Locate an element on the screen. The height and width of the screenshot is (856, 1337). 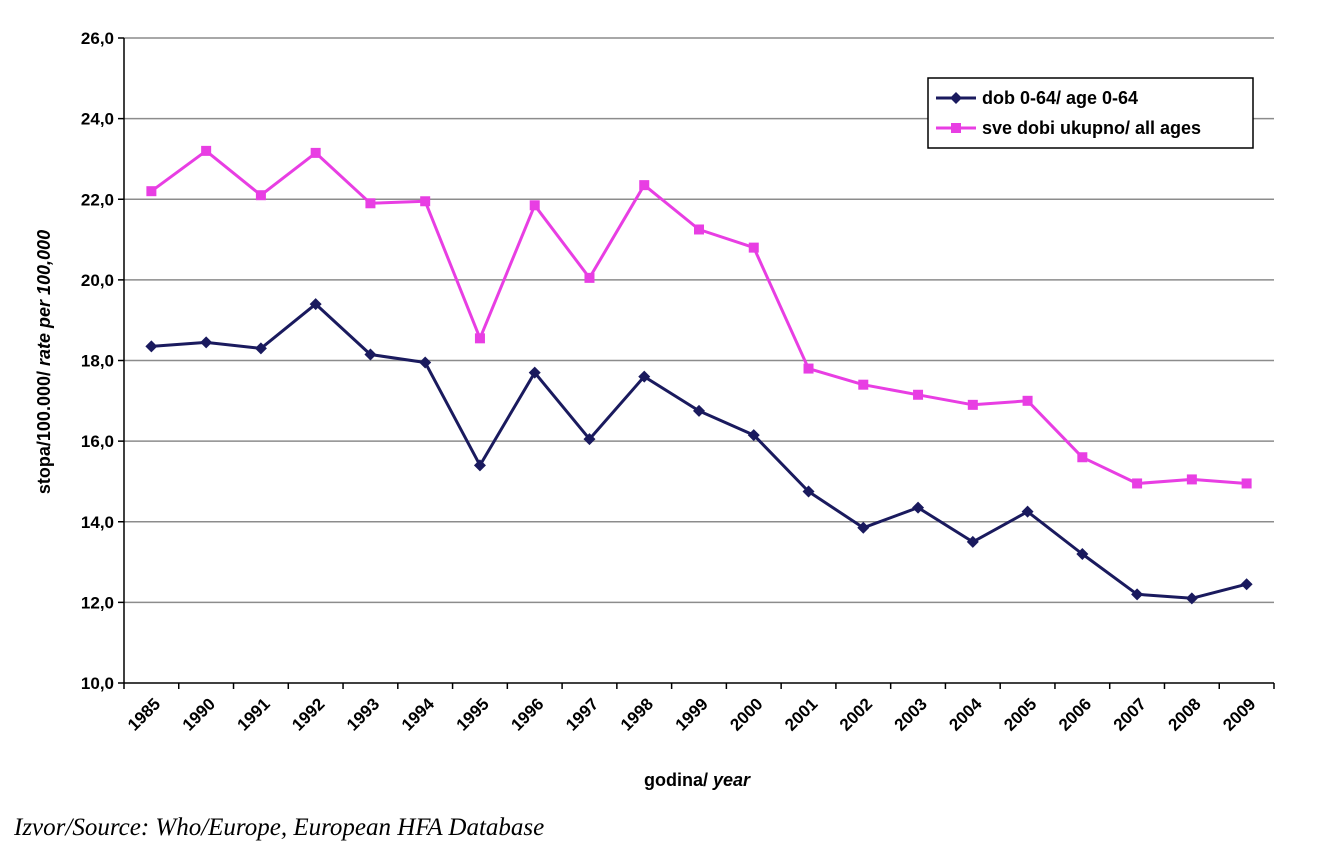
legend-marker-all-ages is located at coordinates (956, 128).